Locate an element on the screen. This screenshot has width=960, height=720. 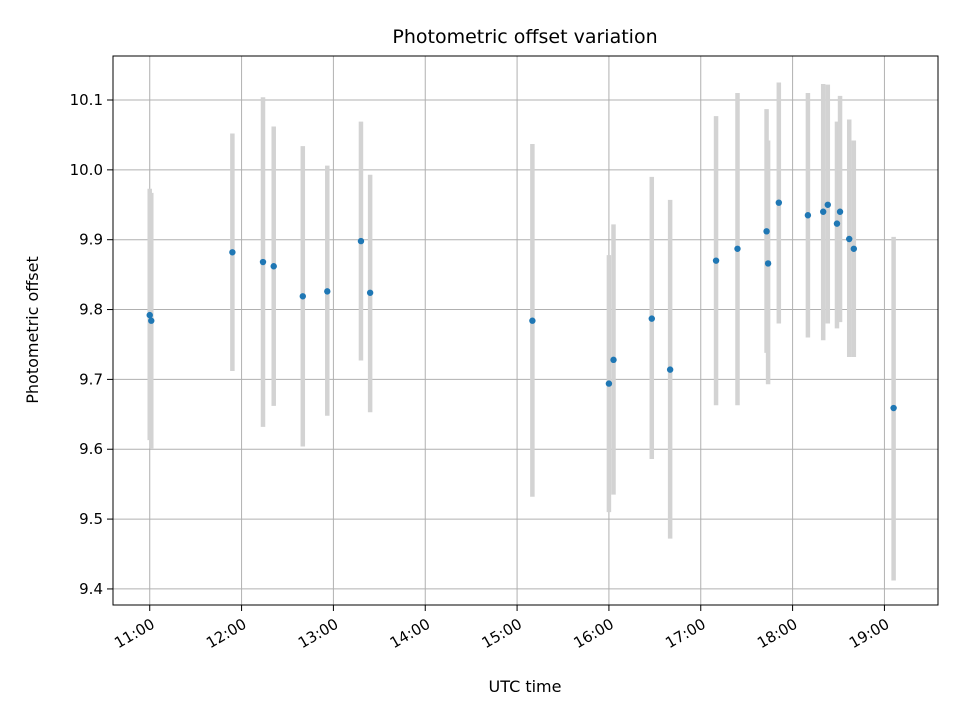
y-tick-label: 9.5 is located at coordinates (91, 519).